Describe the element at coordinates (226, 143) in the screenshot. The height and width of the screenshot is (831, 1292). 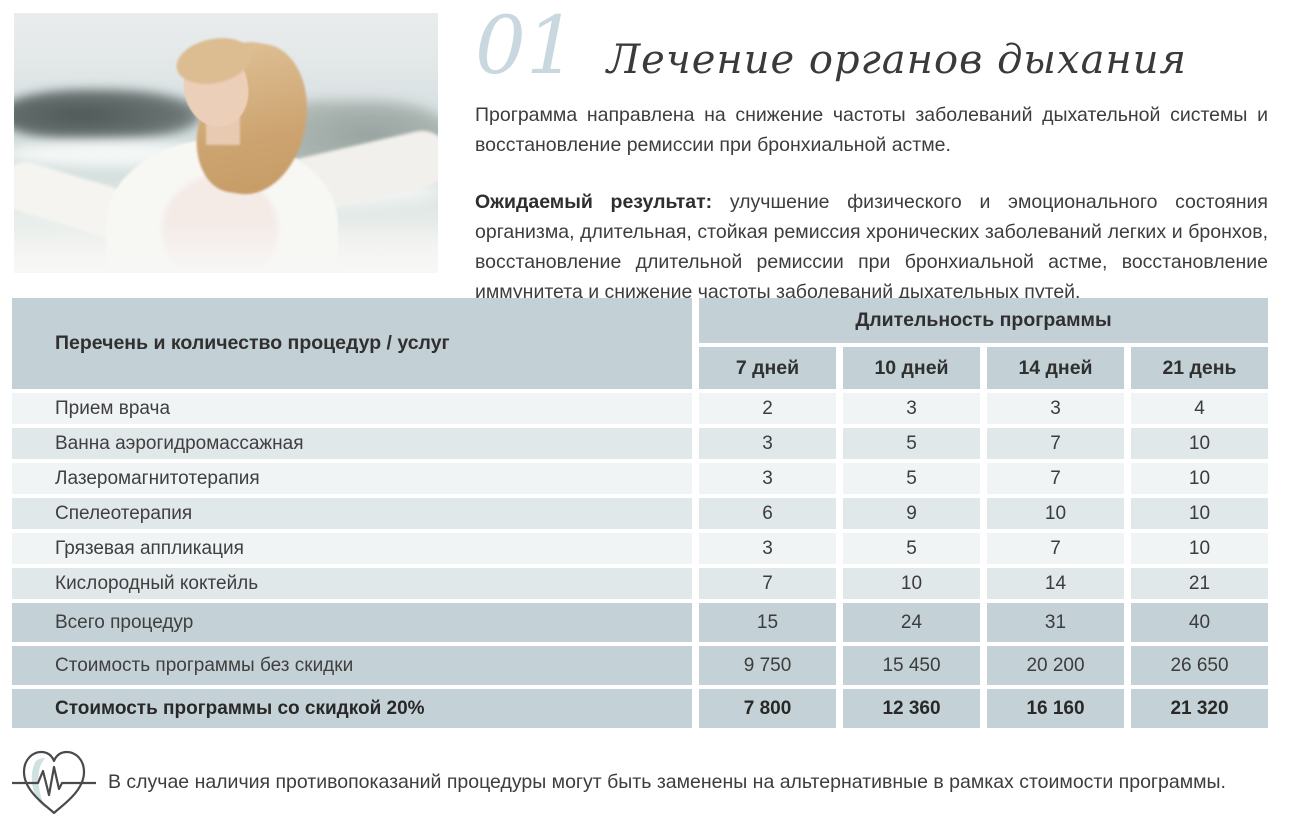
I see `beach-photo` at that location.